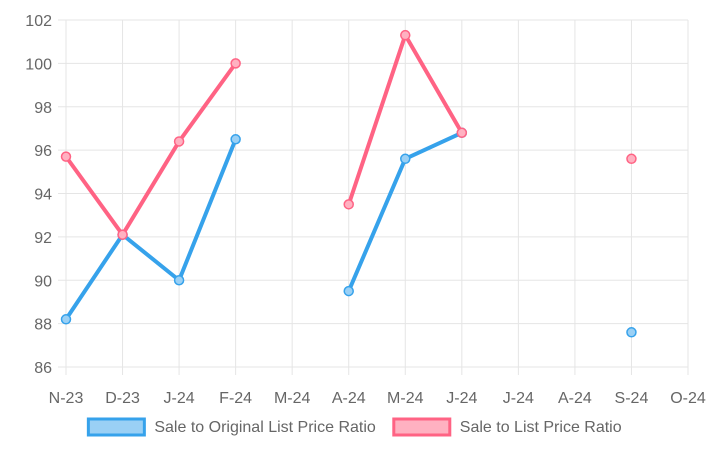 This screenshot has width=710, height=455. Describe the element at coordinates (43, 151) in the screenshot. I see `y-tick-label: 96` at that location.